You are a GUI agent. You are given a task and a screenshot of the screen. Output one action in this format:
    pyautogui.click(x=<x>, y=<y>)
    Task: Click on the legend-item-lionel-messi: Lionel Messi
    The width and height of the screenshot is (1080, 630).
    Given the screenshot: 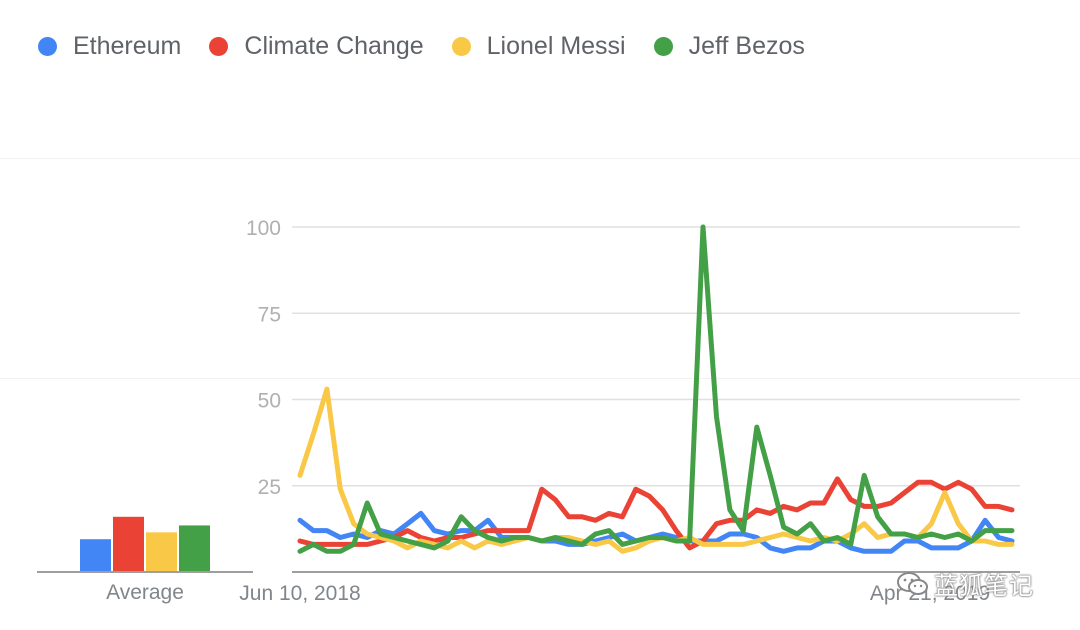 What is the action you would take?
    pyautogui.click(x=538, y=46)
    